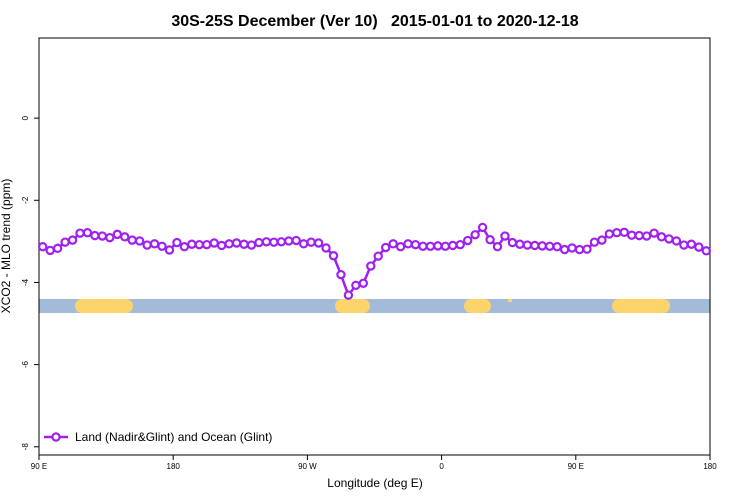 This screenshot has height=500, width=750. Describe the element at coordinates (6, 246) in the screenshot. I see `y-axis-label: XCO2 - MLO trend (ppm)` at that location.